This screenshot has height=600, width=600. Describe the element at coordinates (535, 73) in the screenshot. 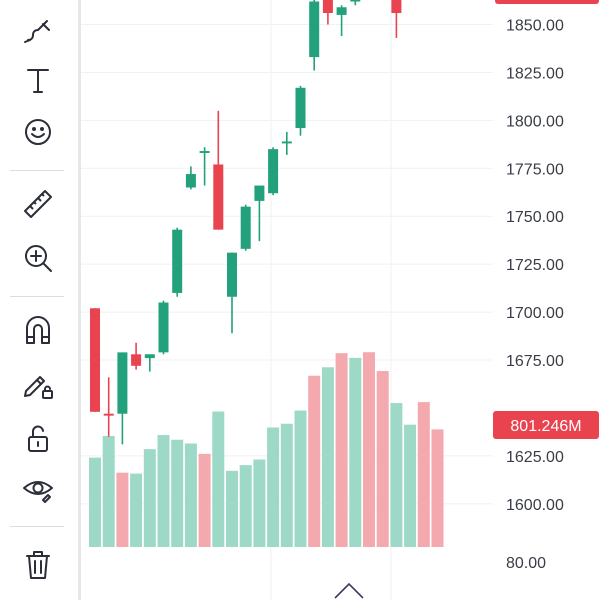

I see `price-axis-label: 1825.00` at that location.